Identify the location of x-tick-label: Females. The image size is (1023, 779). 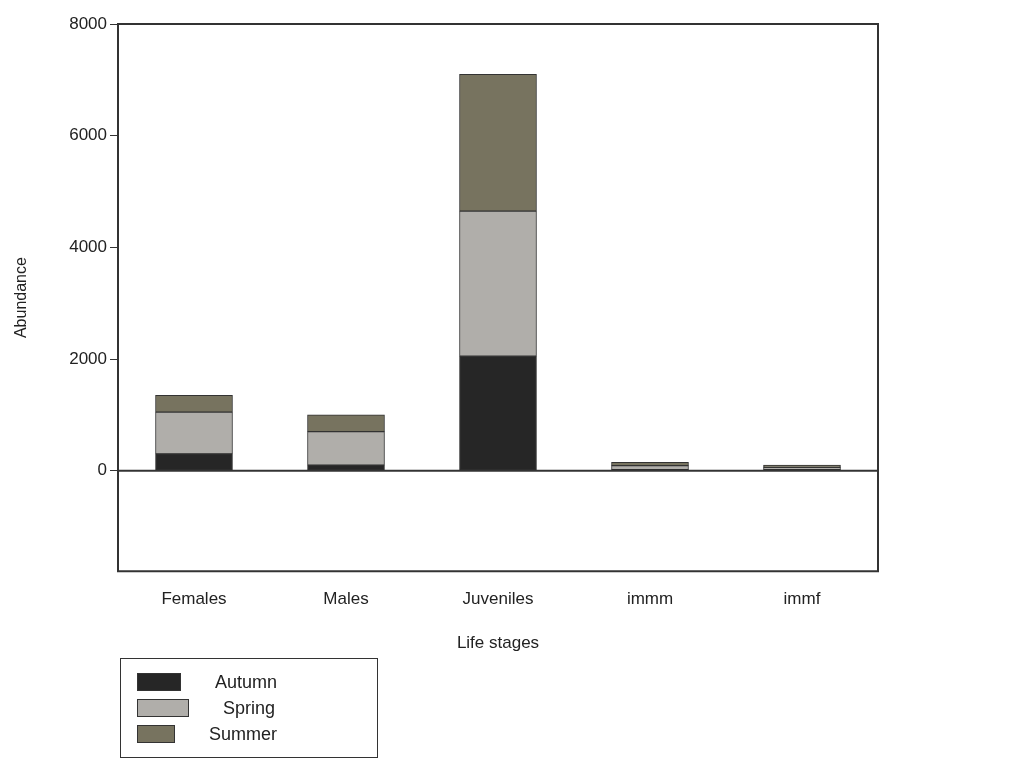
(194, 599).